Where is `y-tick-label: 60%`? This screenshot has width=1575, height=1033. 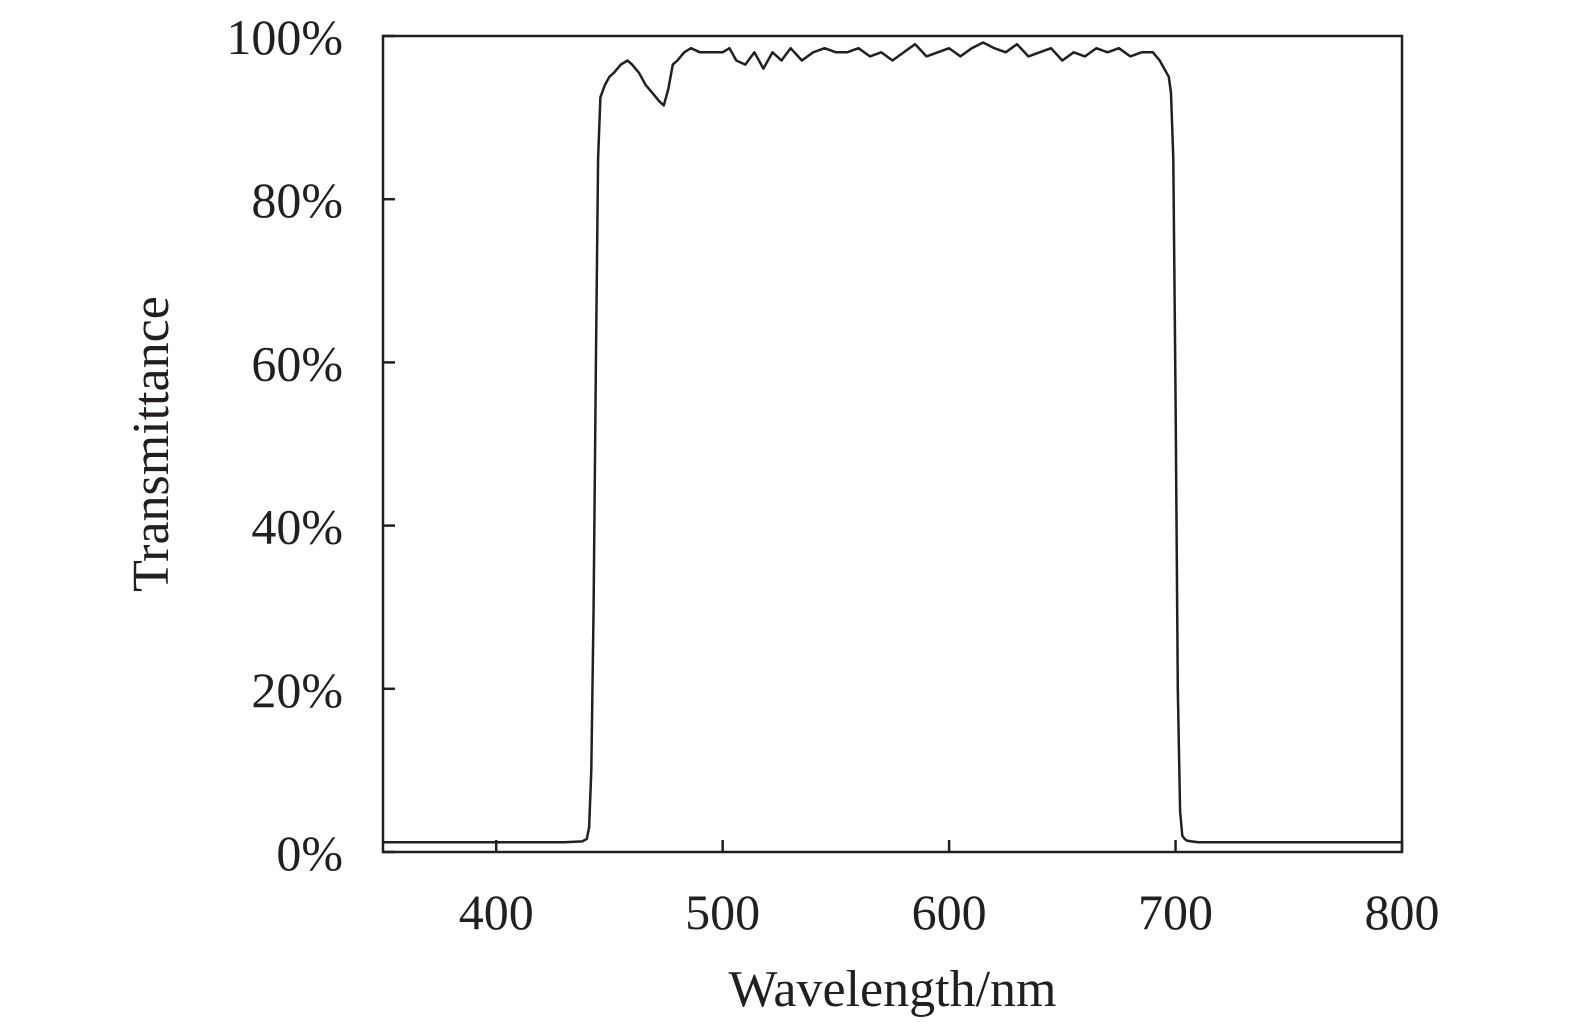
y-tick-label: 60% is located at coordinates (297, 363).